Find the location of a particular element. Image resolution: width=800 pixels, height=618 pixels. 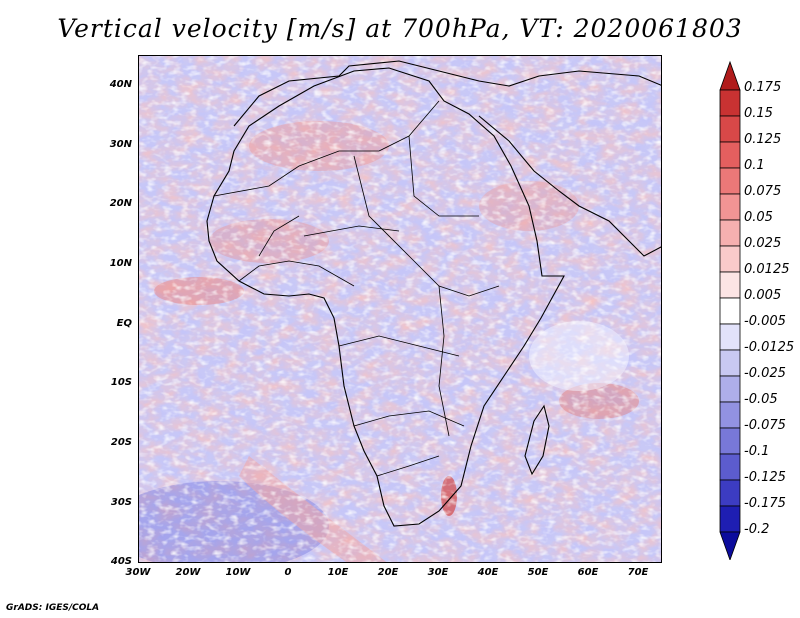

colorbar-label-5: 0.05 is located at coordinates (758, 217).